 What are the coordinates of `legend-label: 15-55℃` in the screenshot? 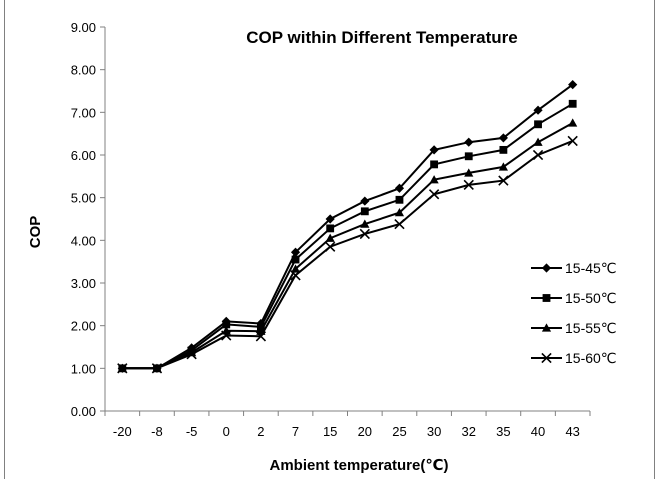 It's located at (591, 328).